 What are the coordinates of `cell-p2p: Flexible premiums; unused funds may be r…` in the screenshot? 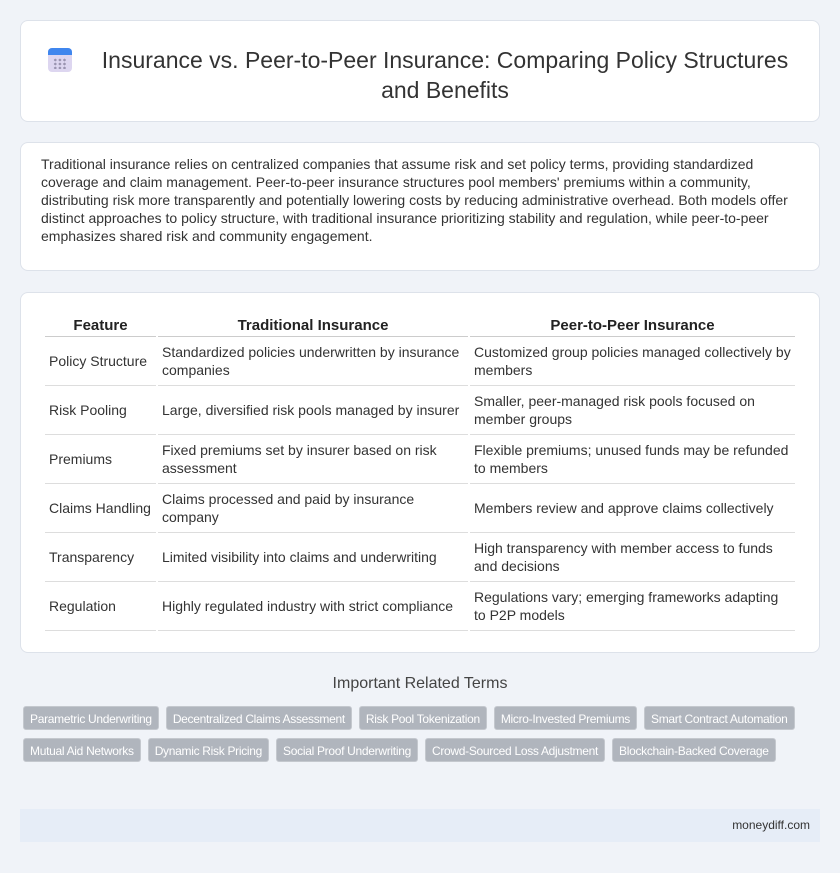 It's located at (632, 459).